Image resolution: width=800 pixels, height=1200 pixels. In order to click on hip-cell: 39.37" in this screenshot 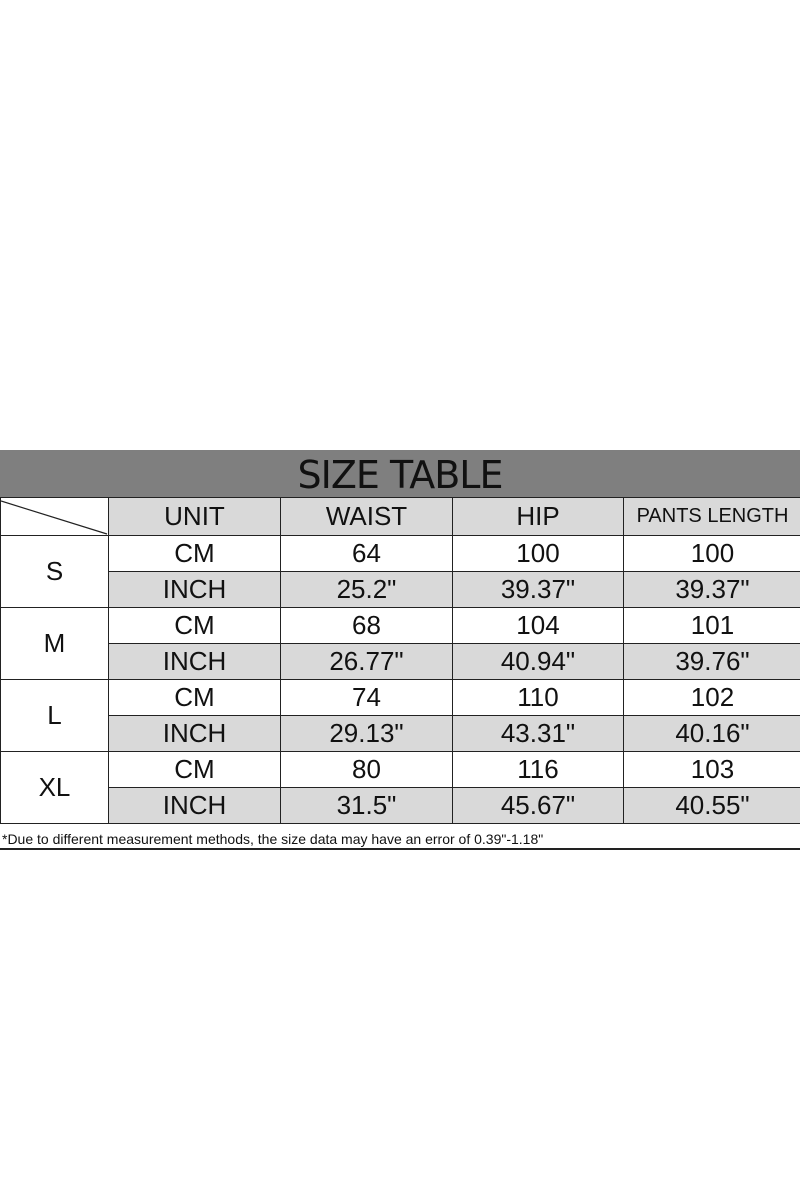, I will do `click(538, 589)`.